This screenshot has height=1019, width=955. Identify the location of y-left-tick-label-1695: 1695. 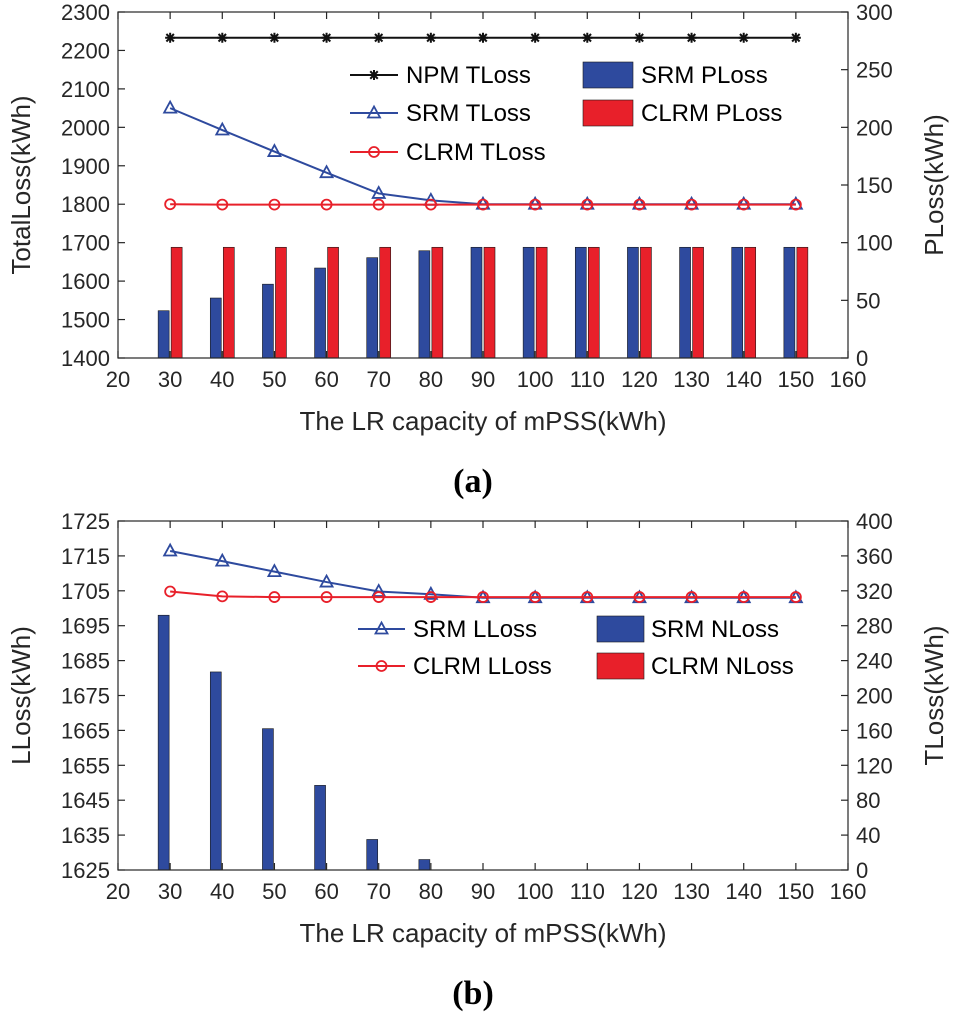
(85, 626).